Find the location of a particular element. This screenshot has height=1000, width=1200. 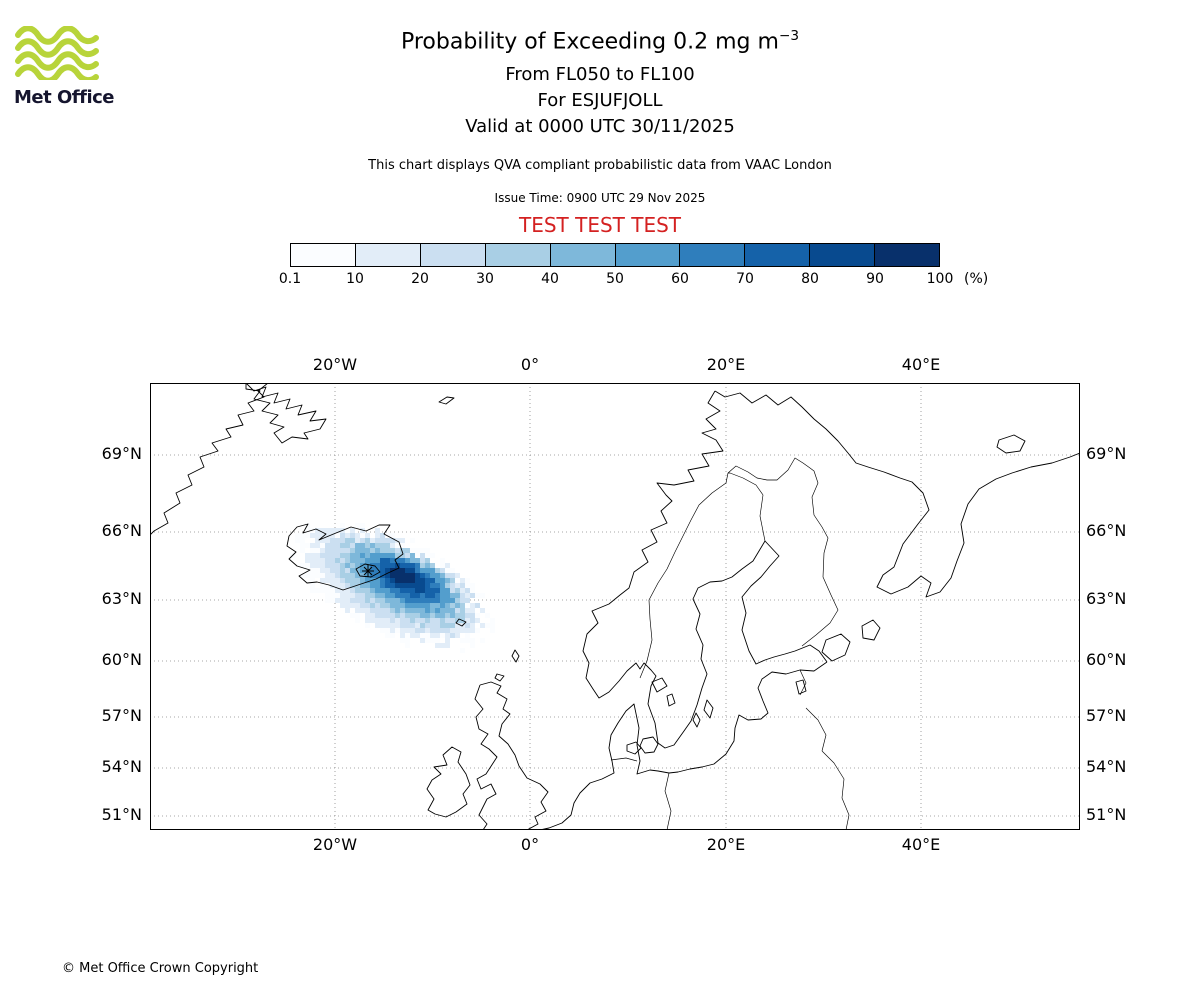

copyright-notice: © Met Office Crown Copyright is located at coordinates (160, 968).